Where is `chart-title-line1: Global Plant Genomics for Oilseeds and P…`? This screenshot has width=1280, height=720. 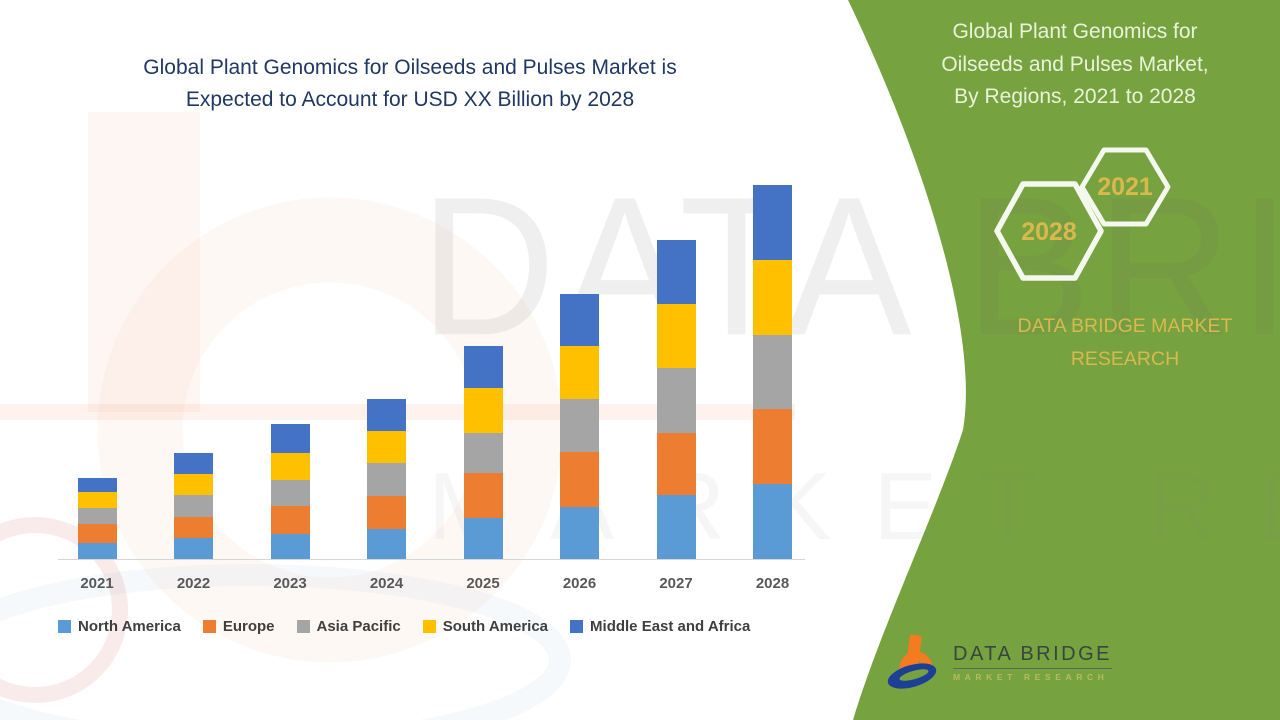 chart-title-line1: Global Plant Genomics for Oilseeds and P… is located at coordinates (410, 67).